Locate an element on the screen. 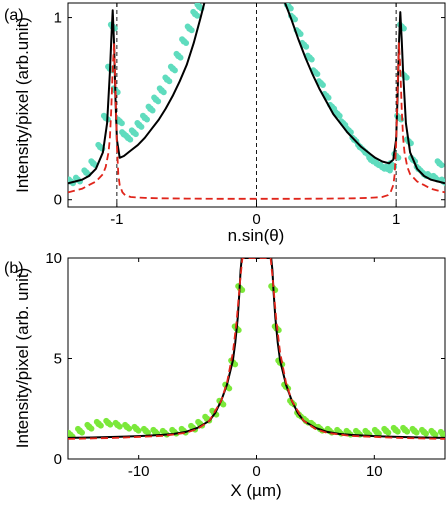 This screenshot has width=447, height=505. x-tick-label: 0 is located at coordinates (256, 471).